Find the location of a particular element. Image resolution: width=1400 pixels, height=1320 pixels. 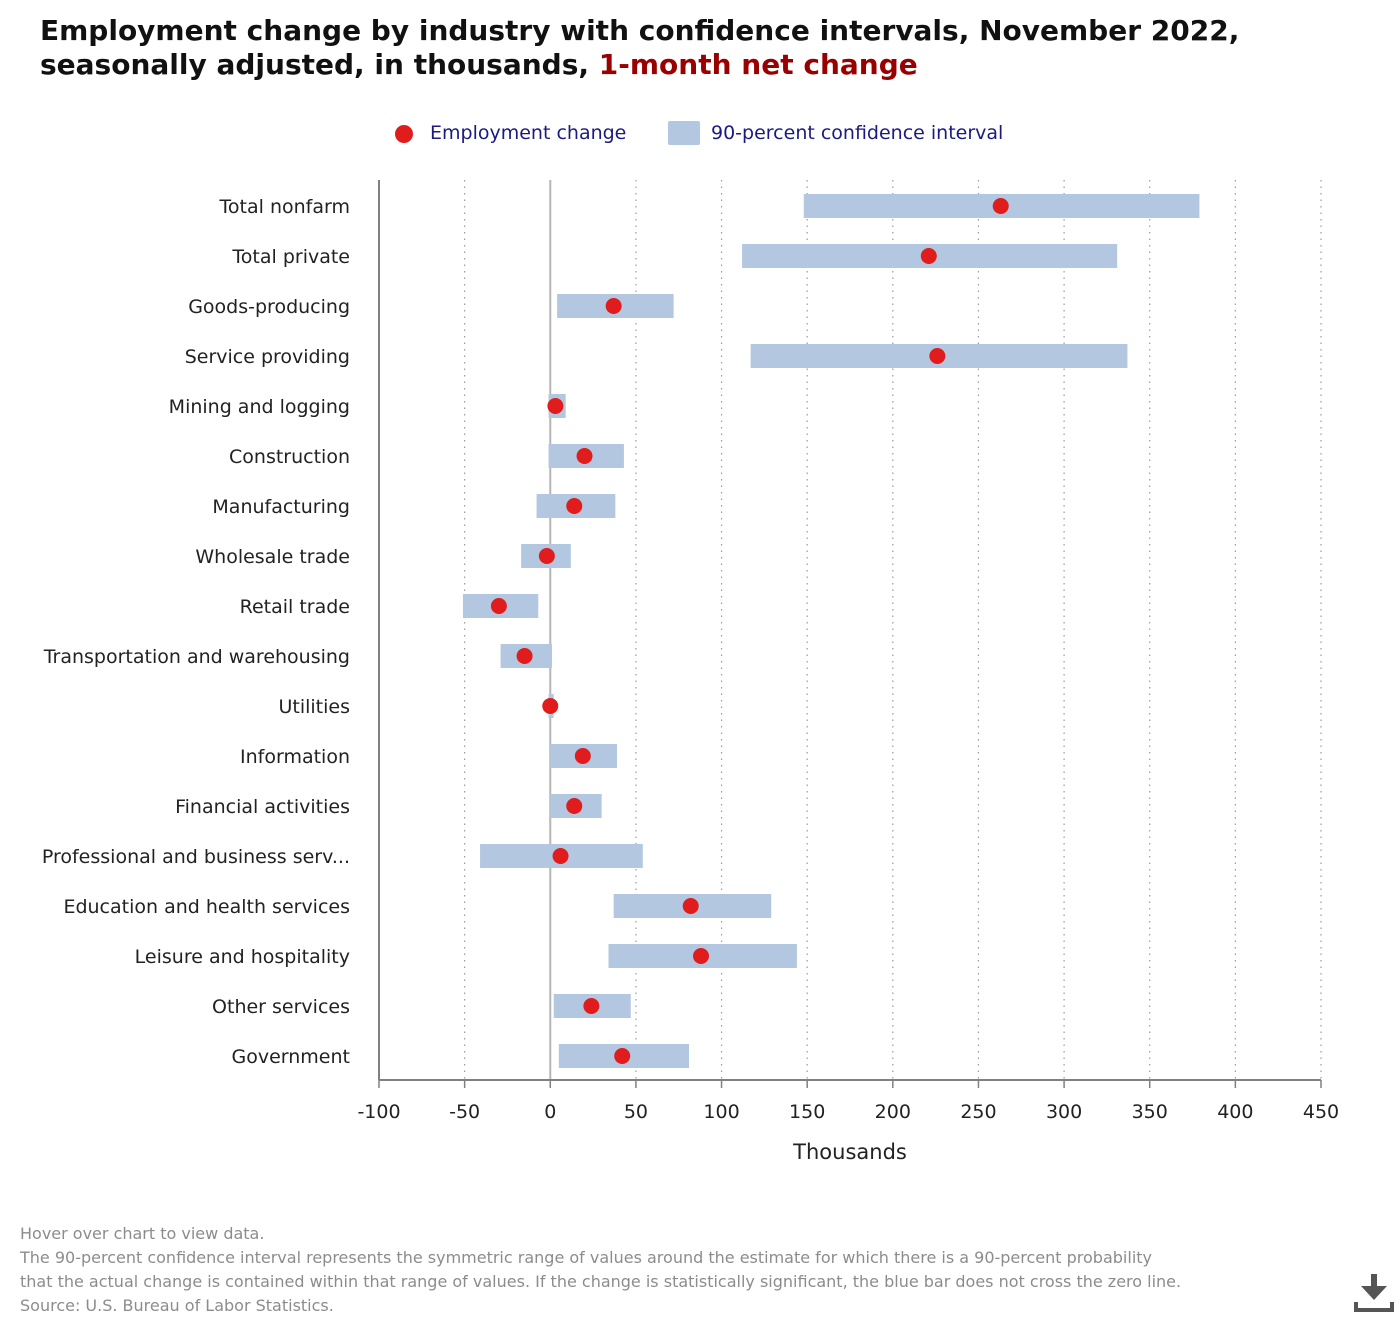

change-point-information is located at coordinates (582, 756).